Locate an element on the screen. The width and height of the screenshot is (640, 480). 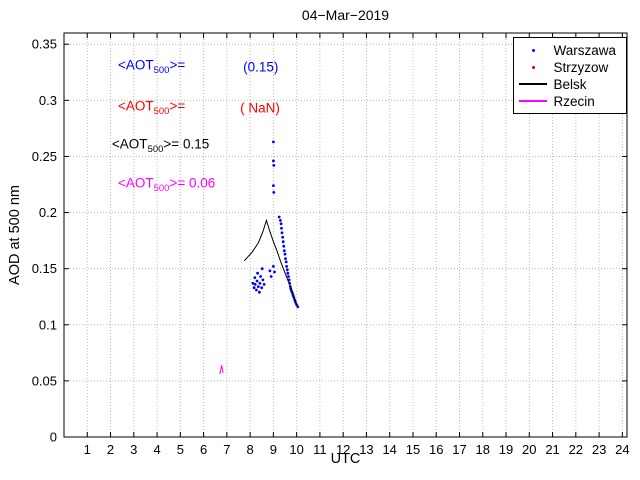
annotation-text: (0.15) is located at coordinates (261, 66).